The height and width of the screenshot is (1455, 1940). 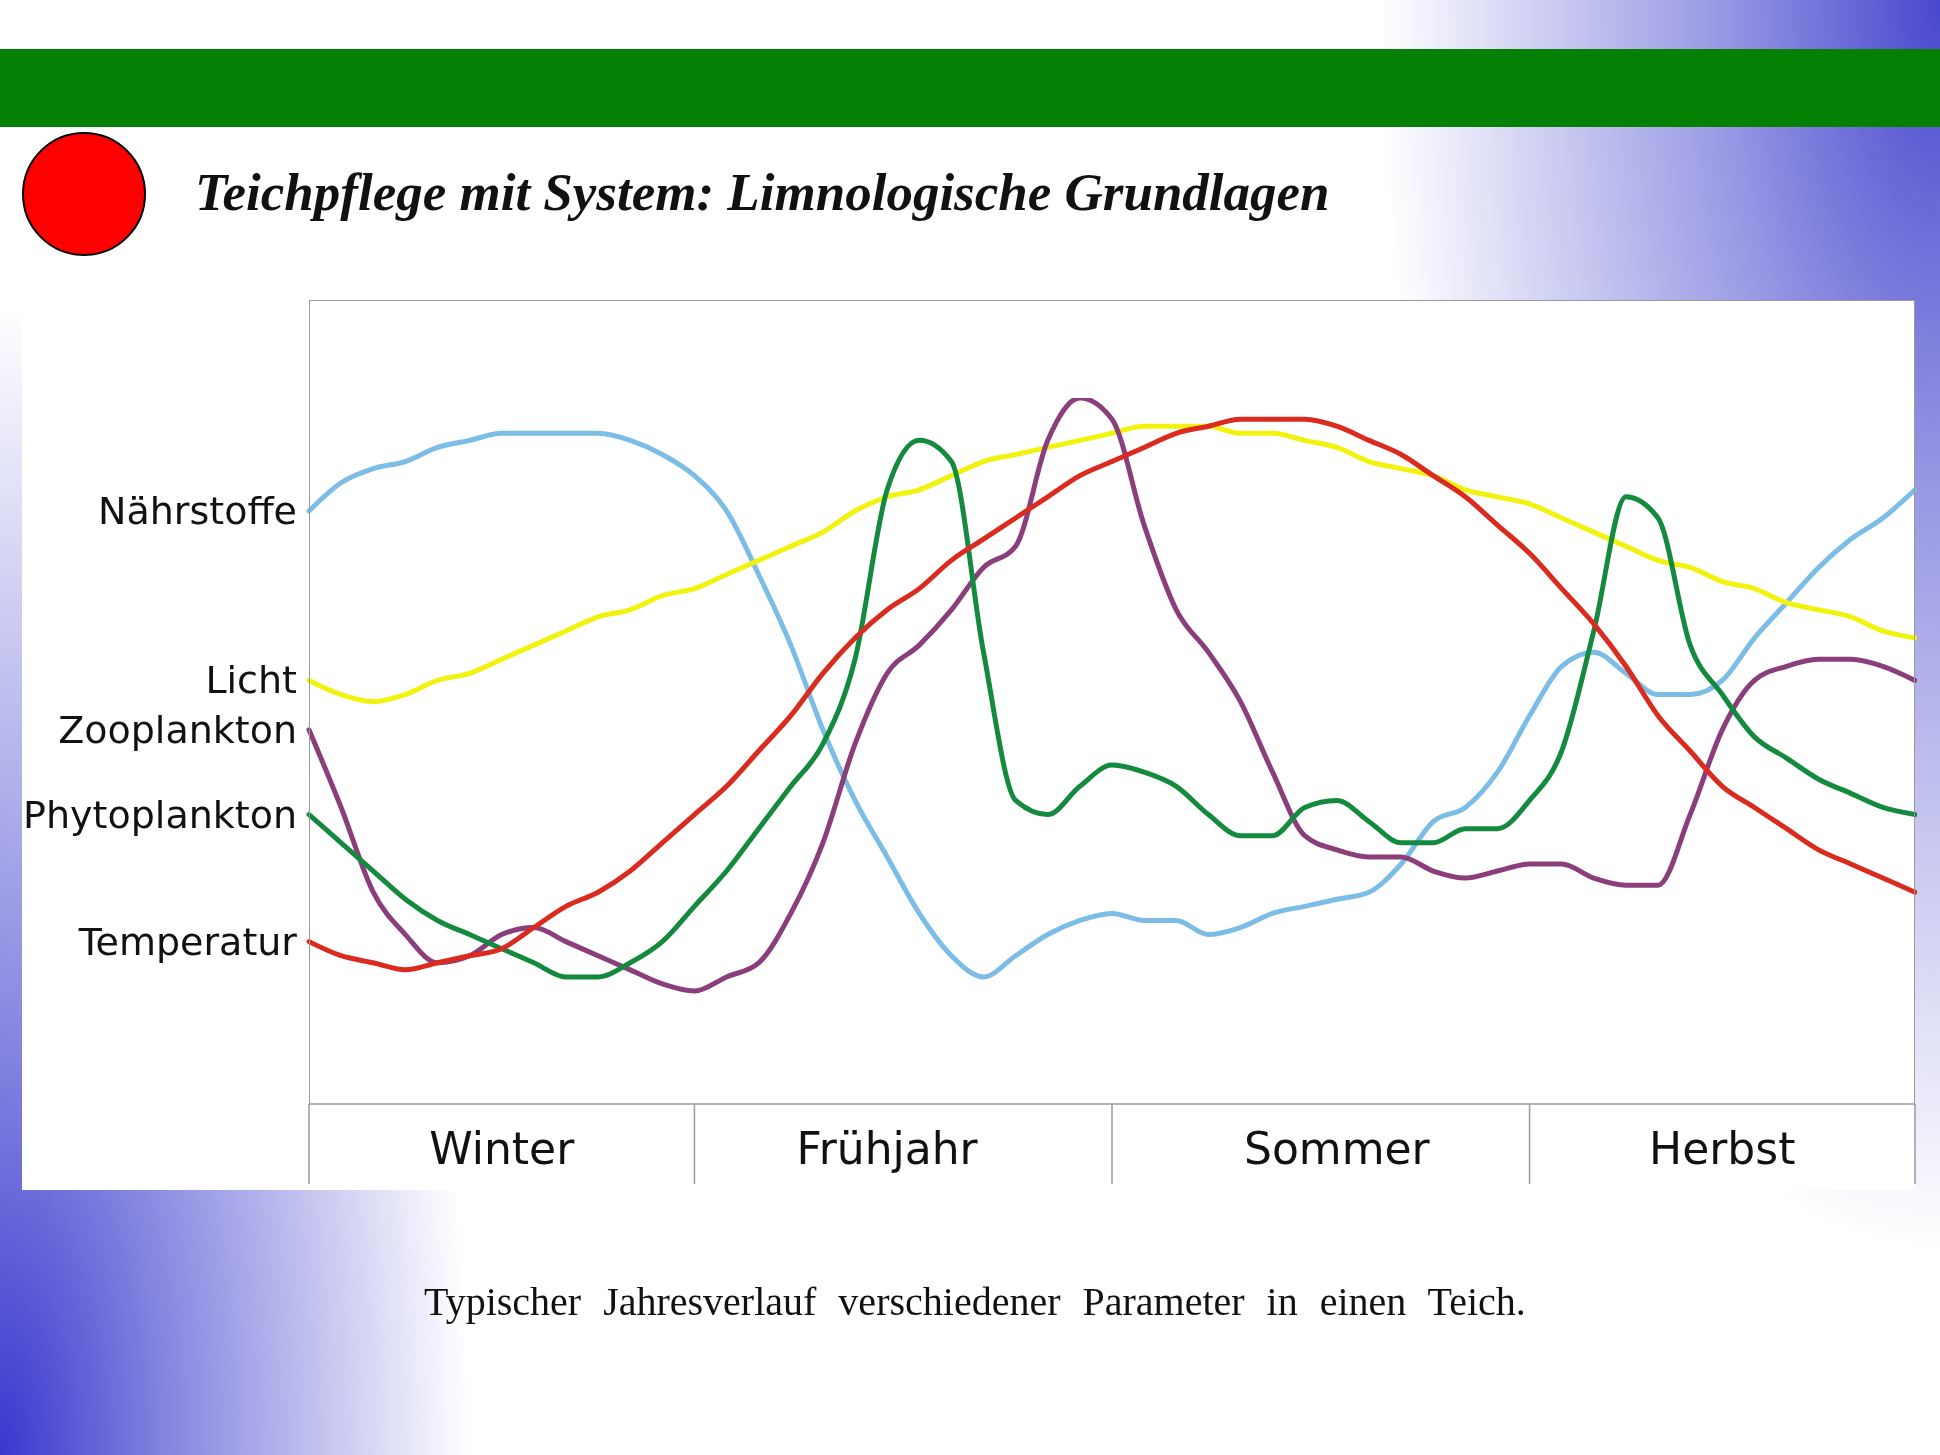 I want to click on text: Typischer Jahresverlauf verschiedener Parameter in einen Teich., so click(x=975, y=1302).